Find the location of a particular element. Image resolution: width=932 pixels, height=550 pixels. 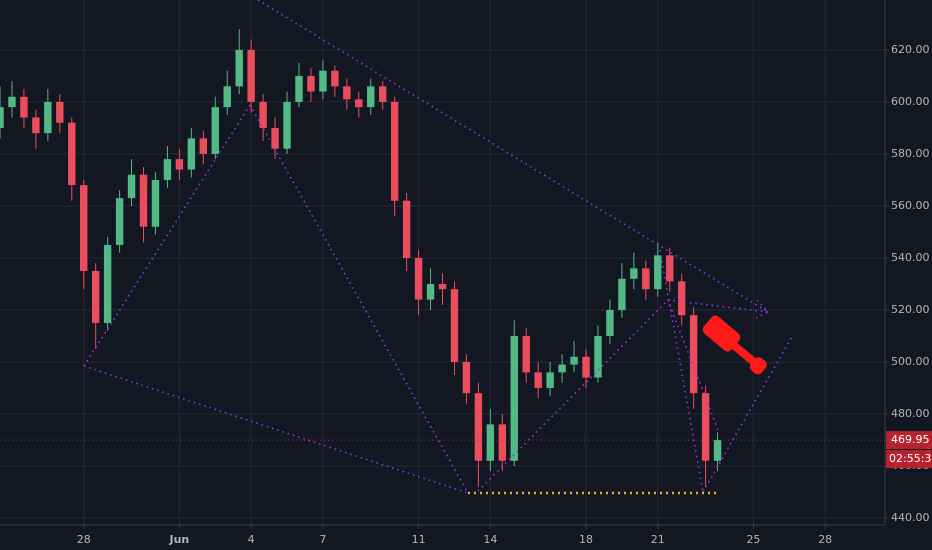

y-tick-label: 560.00 is located at coordinates (910, 205).